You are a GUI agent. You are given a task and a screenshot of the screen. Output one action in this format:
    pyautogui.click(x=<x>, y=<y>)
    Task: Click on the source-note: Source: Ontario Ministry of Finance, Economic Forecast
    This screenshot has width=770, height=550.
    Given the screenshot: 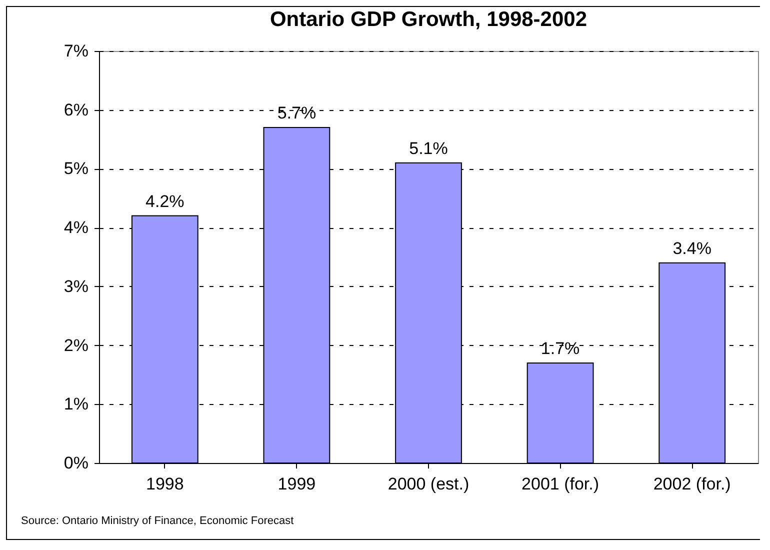 What is the action you would take?
    pyautogui.click(x=157, y=521)
    